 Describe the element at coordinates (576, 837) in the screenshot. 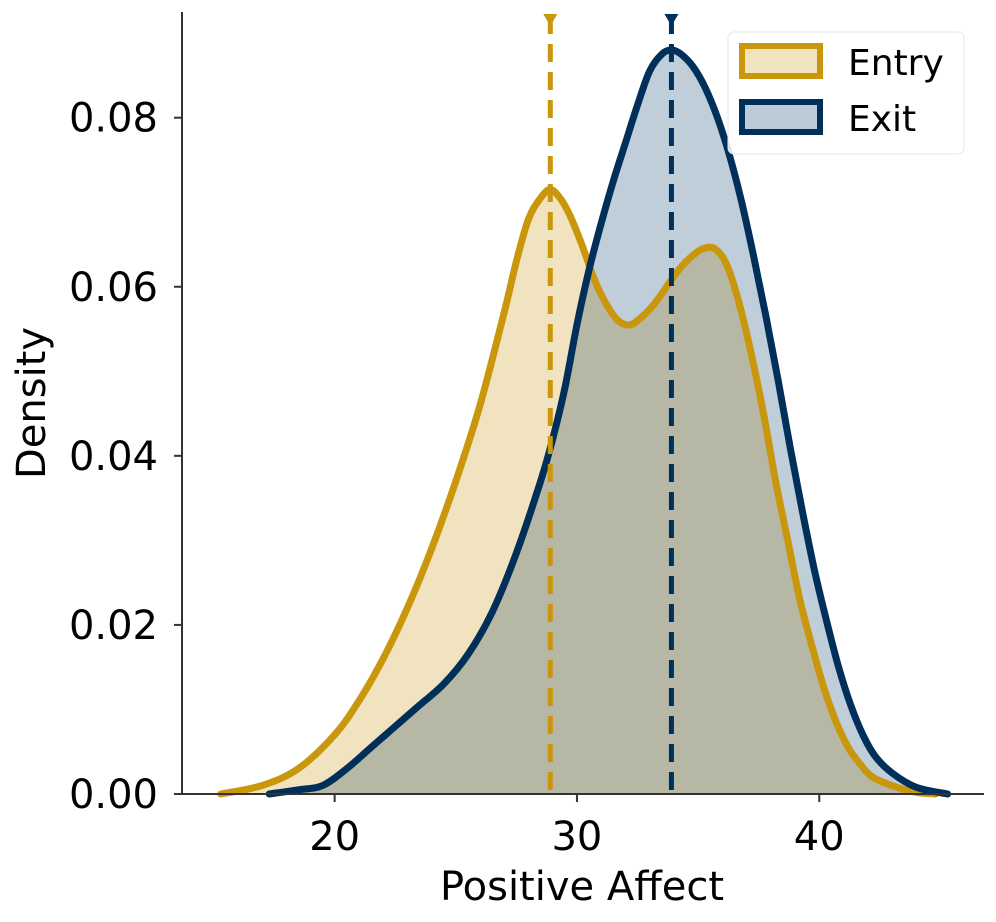

I see `x-tick-label: 30` at that location.